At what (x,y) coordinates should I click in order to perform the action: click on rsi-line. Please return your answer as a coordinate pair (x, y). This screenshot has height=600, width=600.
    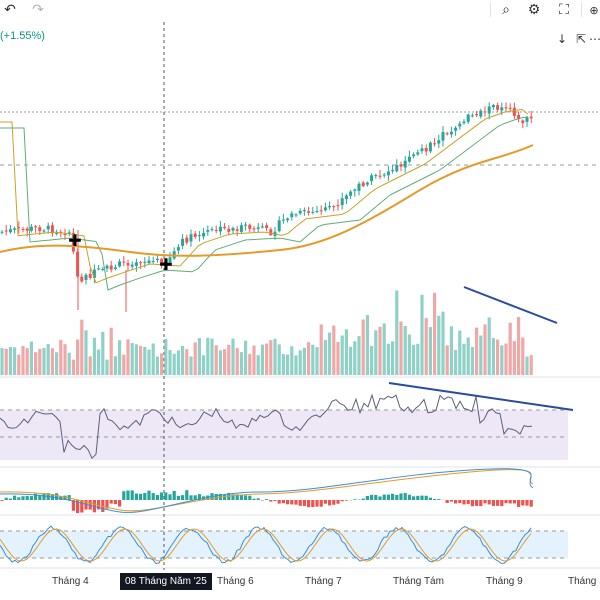
    Looking at the image, I should click on (266, 426).